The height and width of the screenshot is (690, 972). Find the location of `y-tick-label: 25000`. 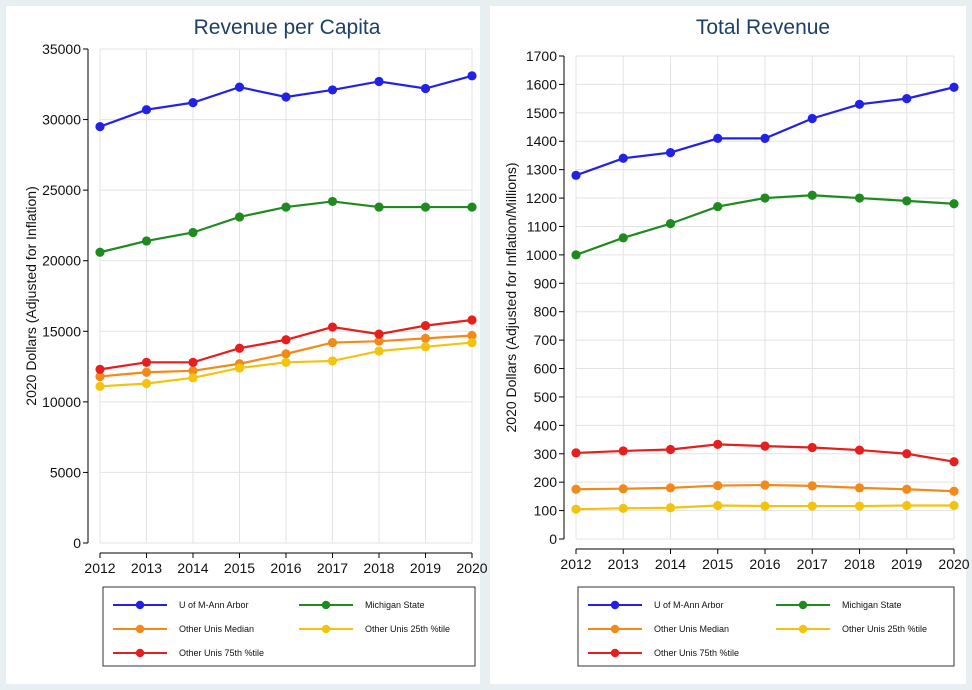

y-tick-label: 25000 is located at coordinates (61, 190).